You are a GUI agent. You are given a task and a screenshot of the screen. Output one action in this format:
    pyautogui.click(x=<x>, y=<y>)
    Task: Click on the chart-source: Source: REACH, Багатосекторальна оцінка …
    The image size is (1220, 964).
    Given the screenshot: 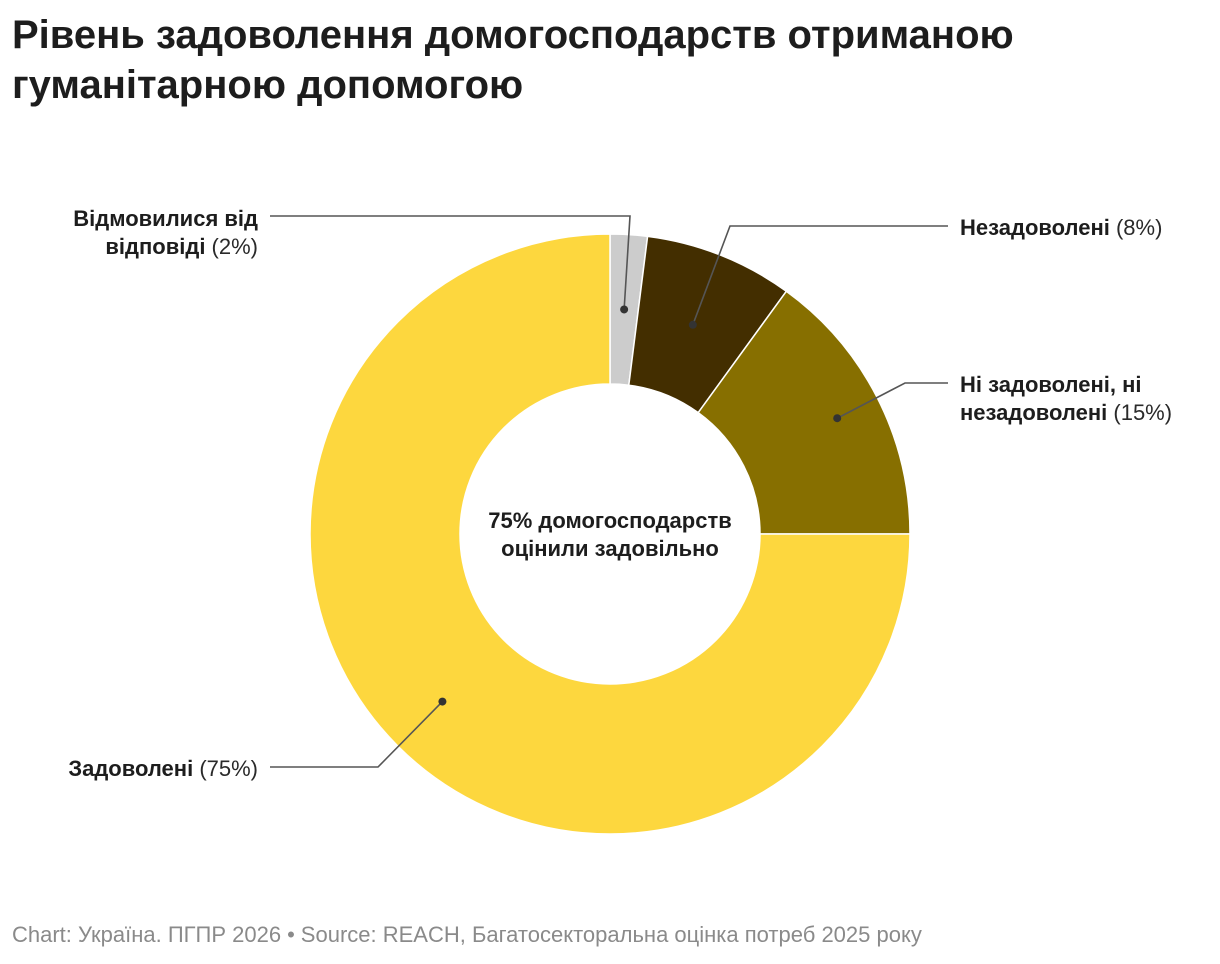 What is the action you would take?
    pyautogui.click(x=611, y=934)
    